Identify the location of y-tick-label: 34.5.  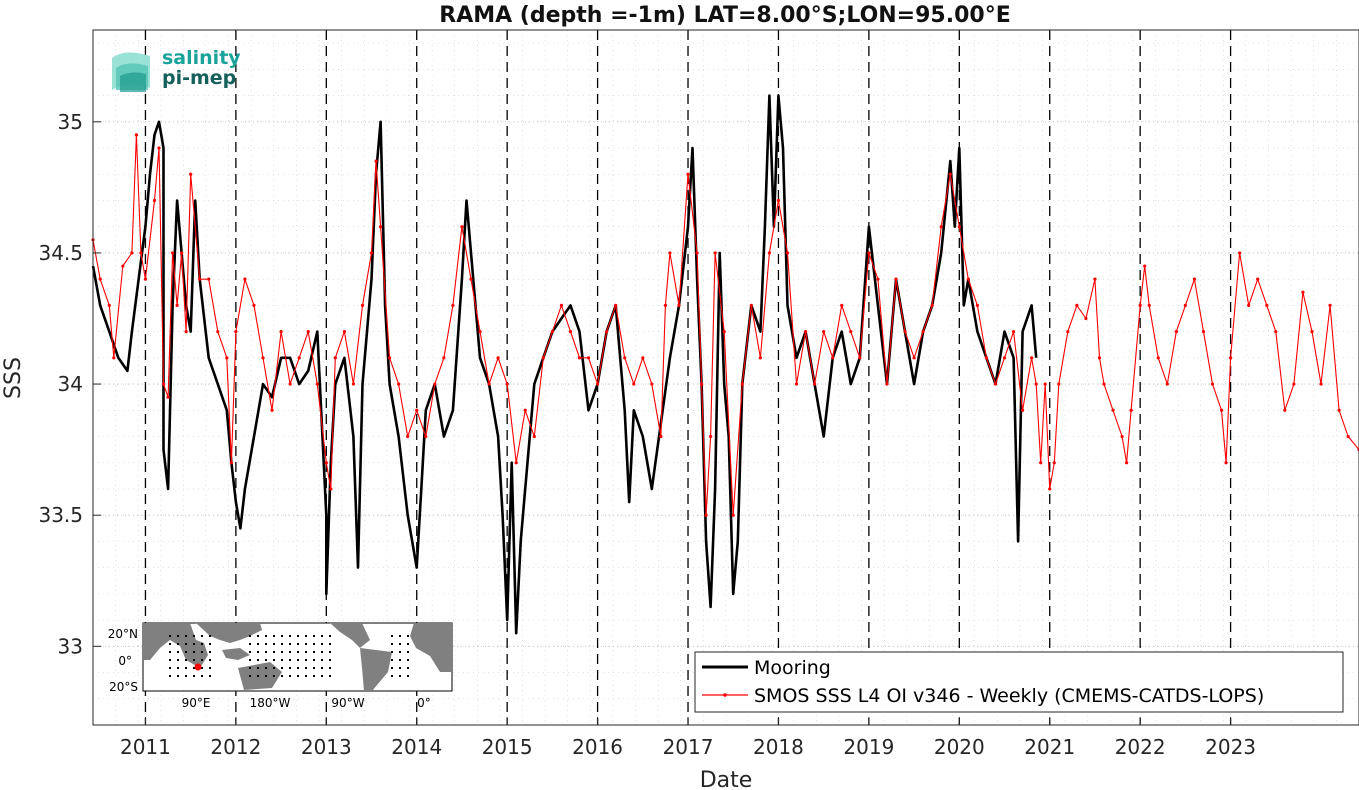
(60, 253).